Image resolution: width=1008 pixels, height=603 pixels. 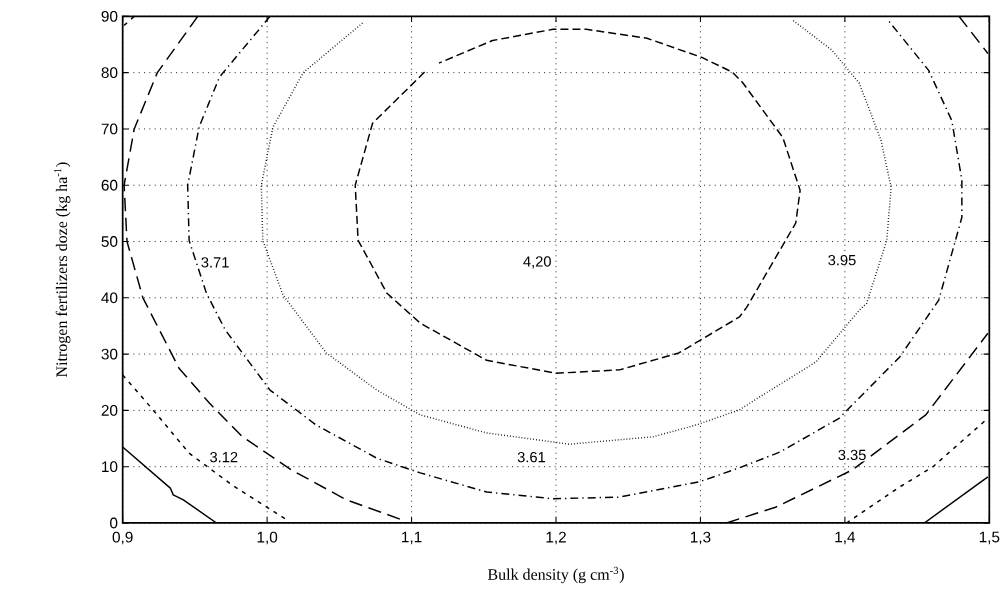 I want to click on x-tick-label: 1,2, so click(x=556, y=538).